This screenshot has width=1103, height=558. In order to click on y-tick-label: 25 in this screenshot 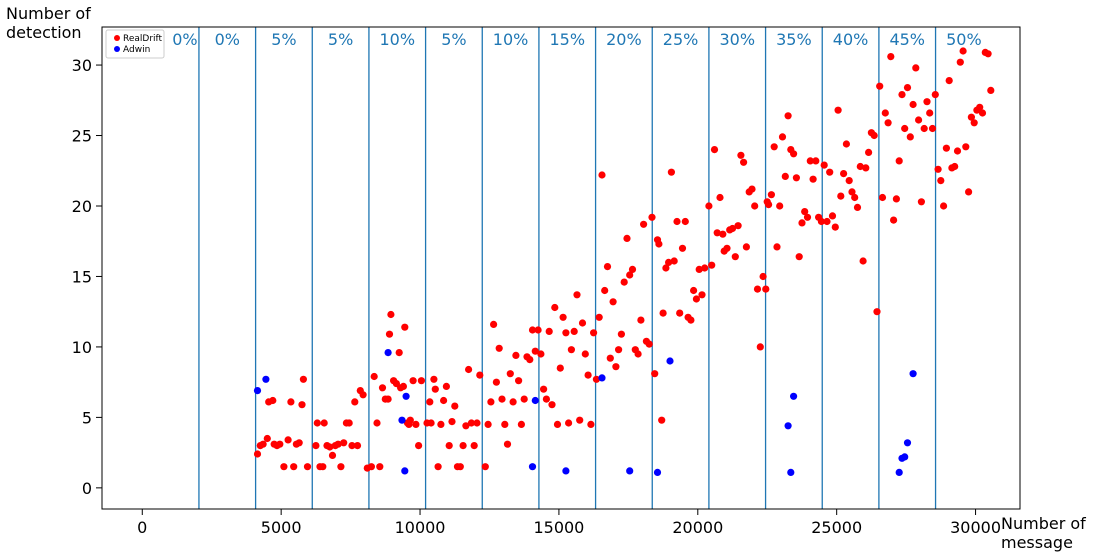, I will do `click(82, 136)`.